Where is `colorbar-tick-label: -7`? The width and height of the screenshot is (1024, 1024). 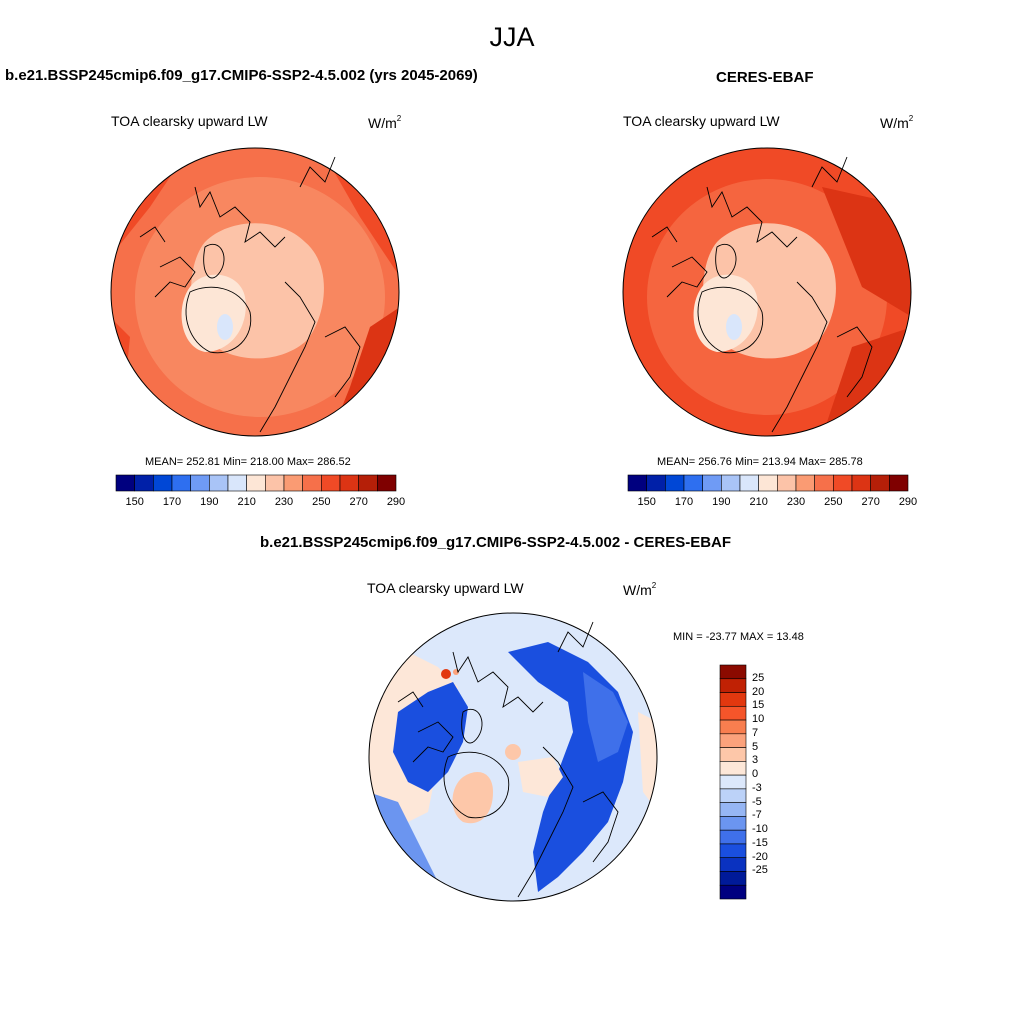
colorbar-tick-label: -7 is located at coordinates (757, 815).